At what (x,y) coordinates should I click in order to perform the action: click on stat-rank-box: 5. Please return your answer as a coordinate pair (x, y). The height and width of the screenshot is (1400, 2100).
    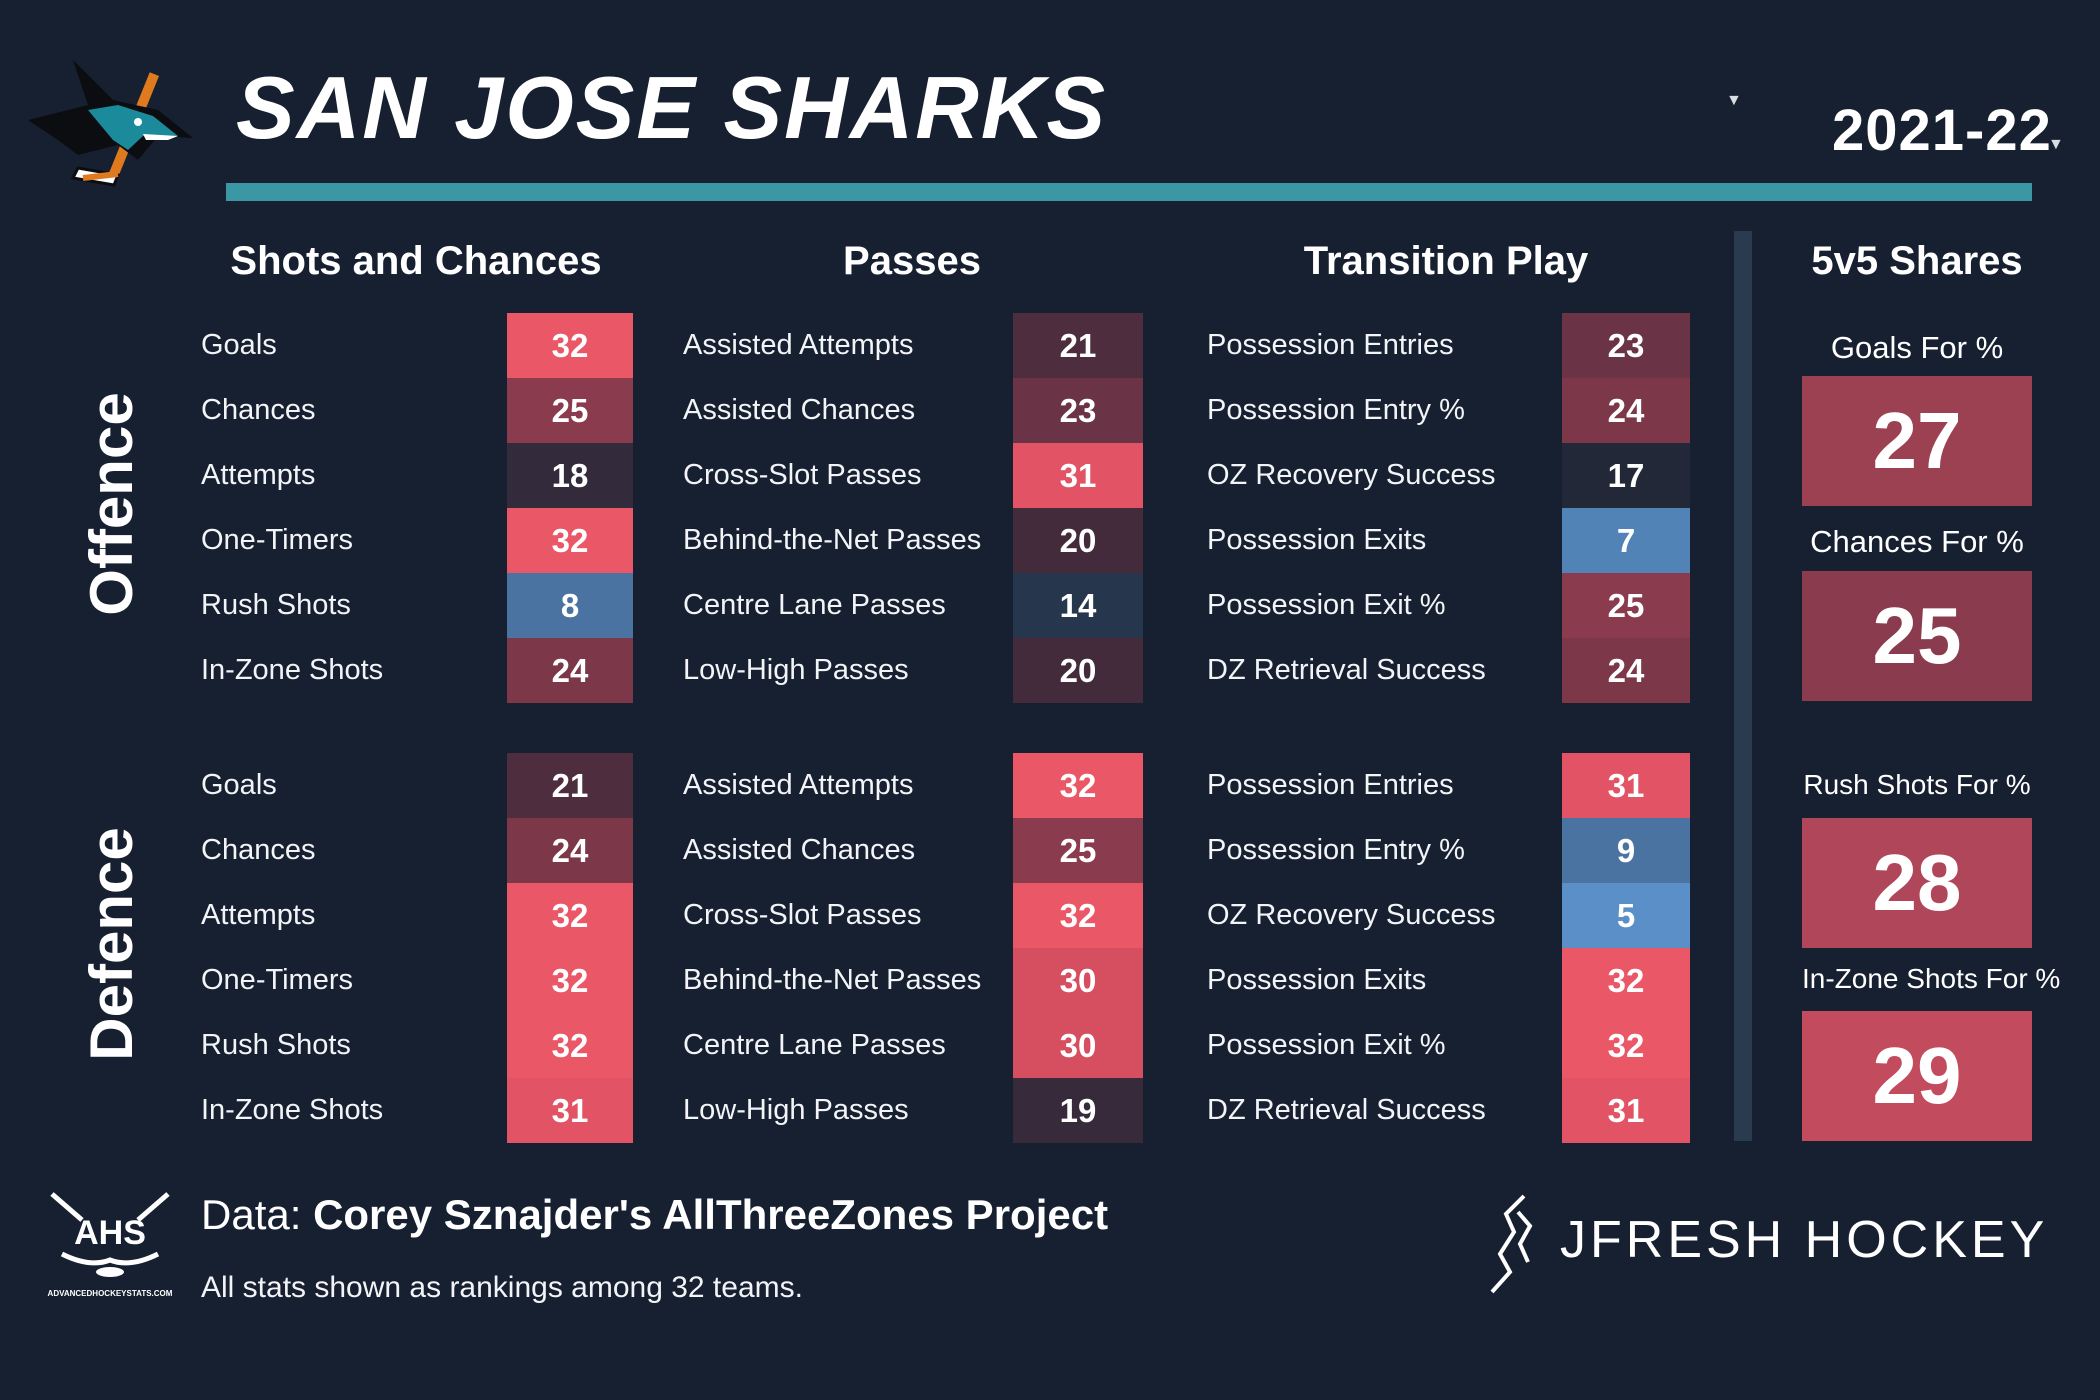
    Looking at the image, I should click on (1626, 915).